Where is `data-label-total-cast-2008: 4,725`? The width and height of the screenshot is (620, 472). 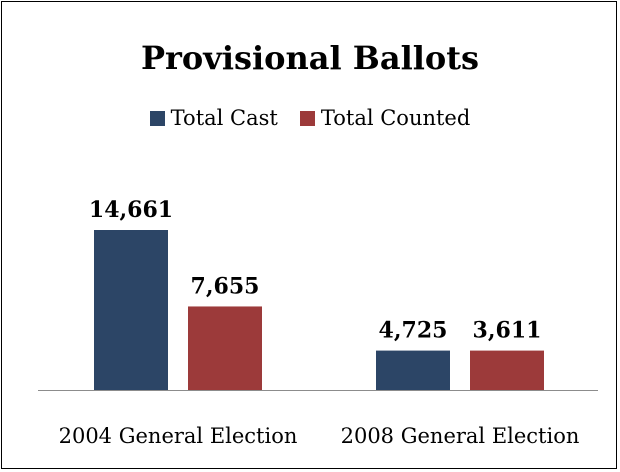
data-label-total-cast-2008: 4,725 is located at coordinates (413, 331).